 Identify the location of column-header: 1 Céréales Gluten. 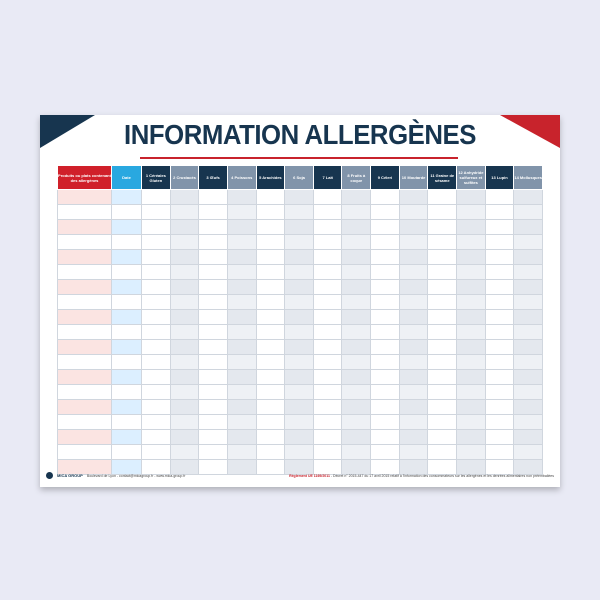
(156, 177).